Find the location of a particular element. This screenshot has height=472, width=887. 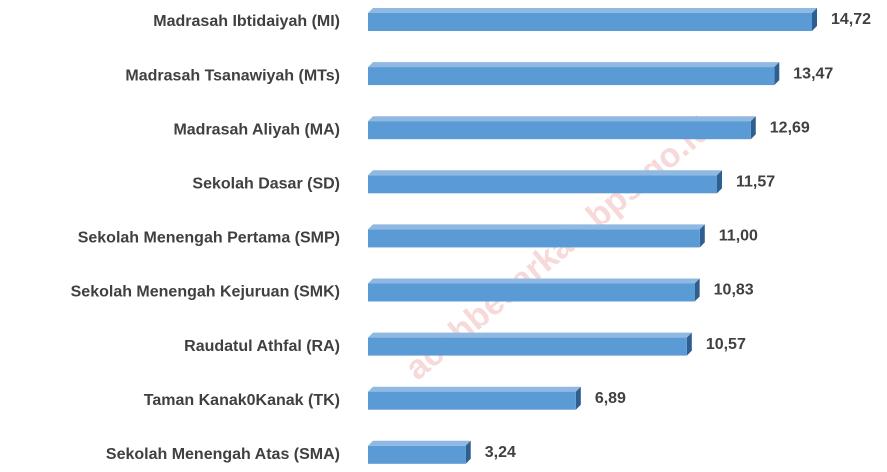

category-label: Taman Kanak0Kanak (TK) is located at coordinates (242, 400).